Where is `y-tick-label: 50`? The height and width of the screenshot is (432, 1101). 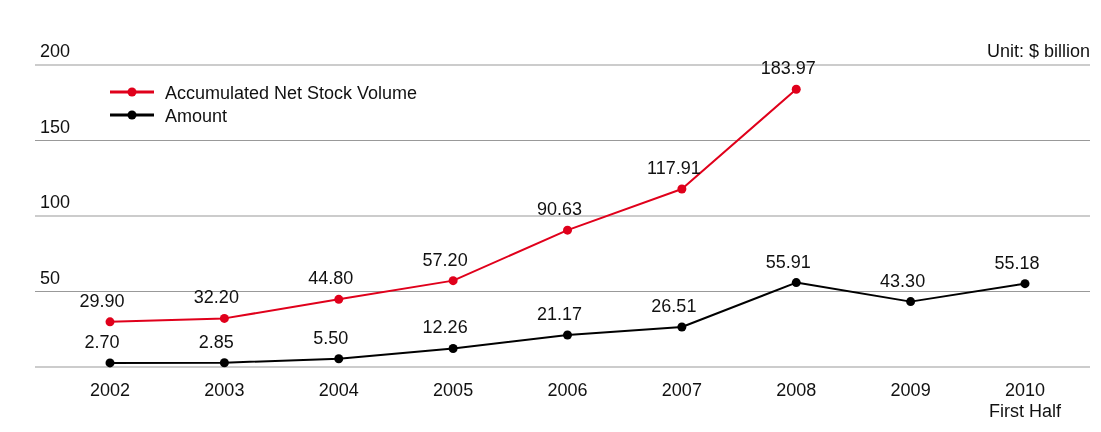
y-tick-label: 50 is located at coordinates (50, 277).